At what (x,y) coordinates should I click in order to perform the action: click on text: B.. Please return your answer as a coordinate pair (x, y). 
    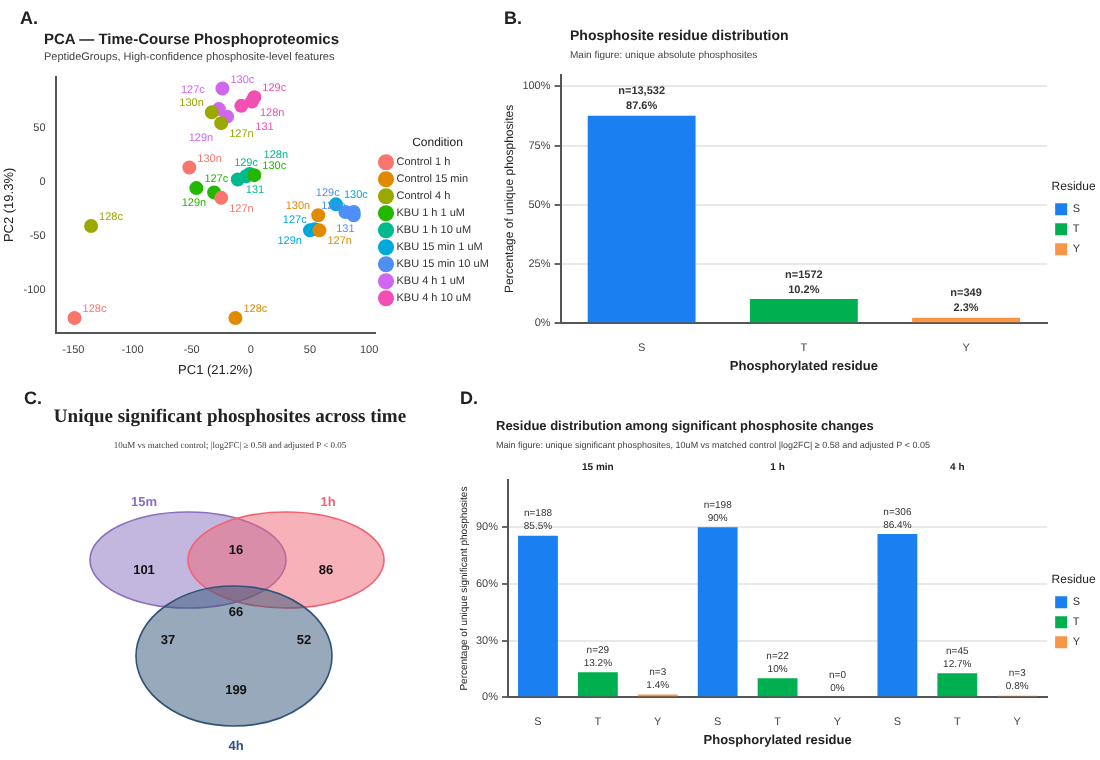
    Looking at the image, I should click on (513, 18).